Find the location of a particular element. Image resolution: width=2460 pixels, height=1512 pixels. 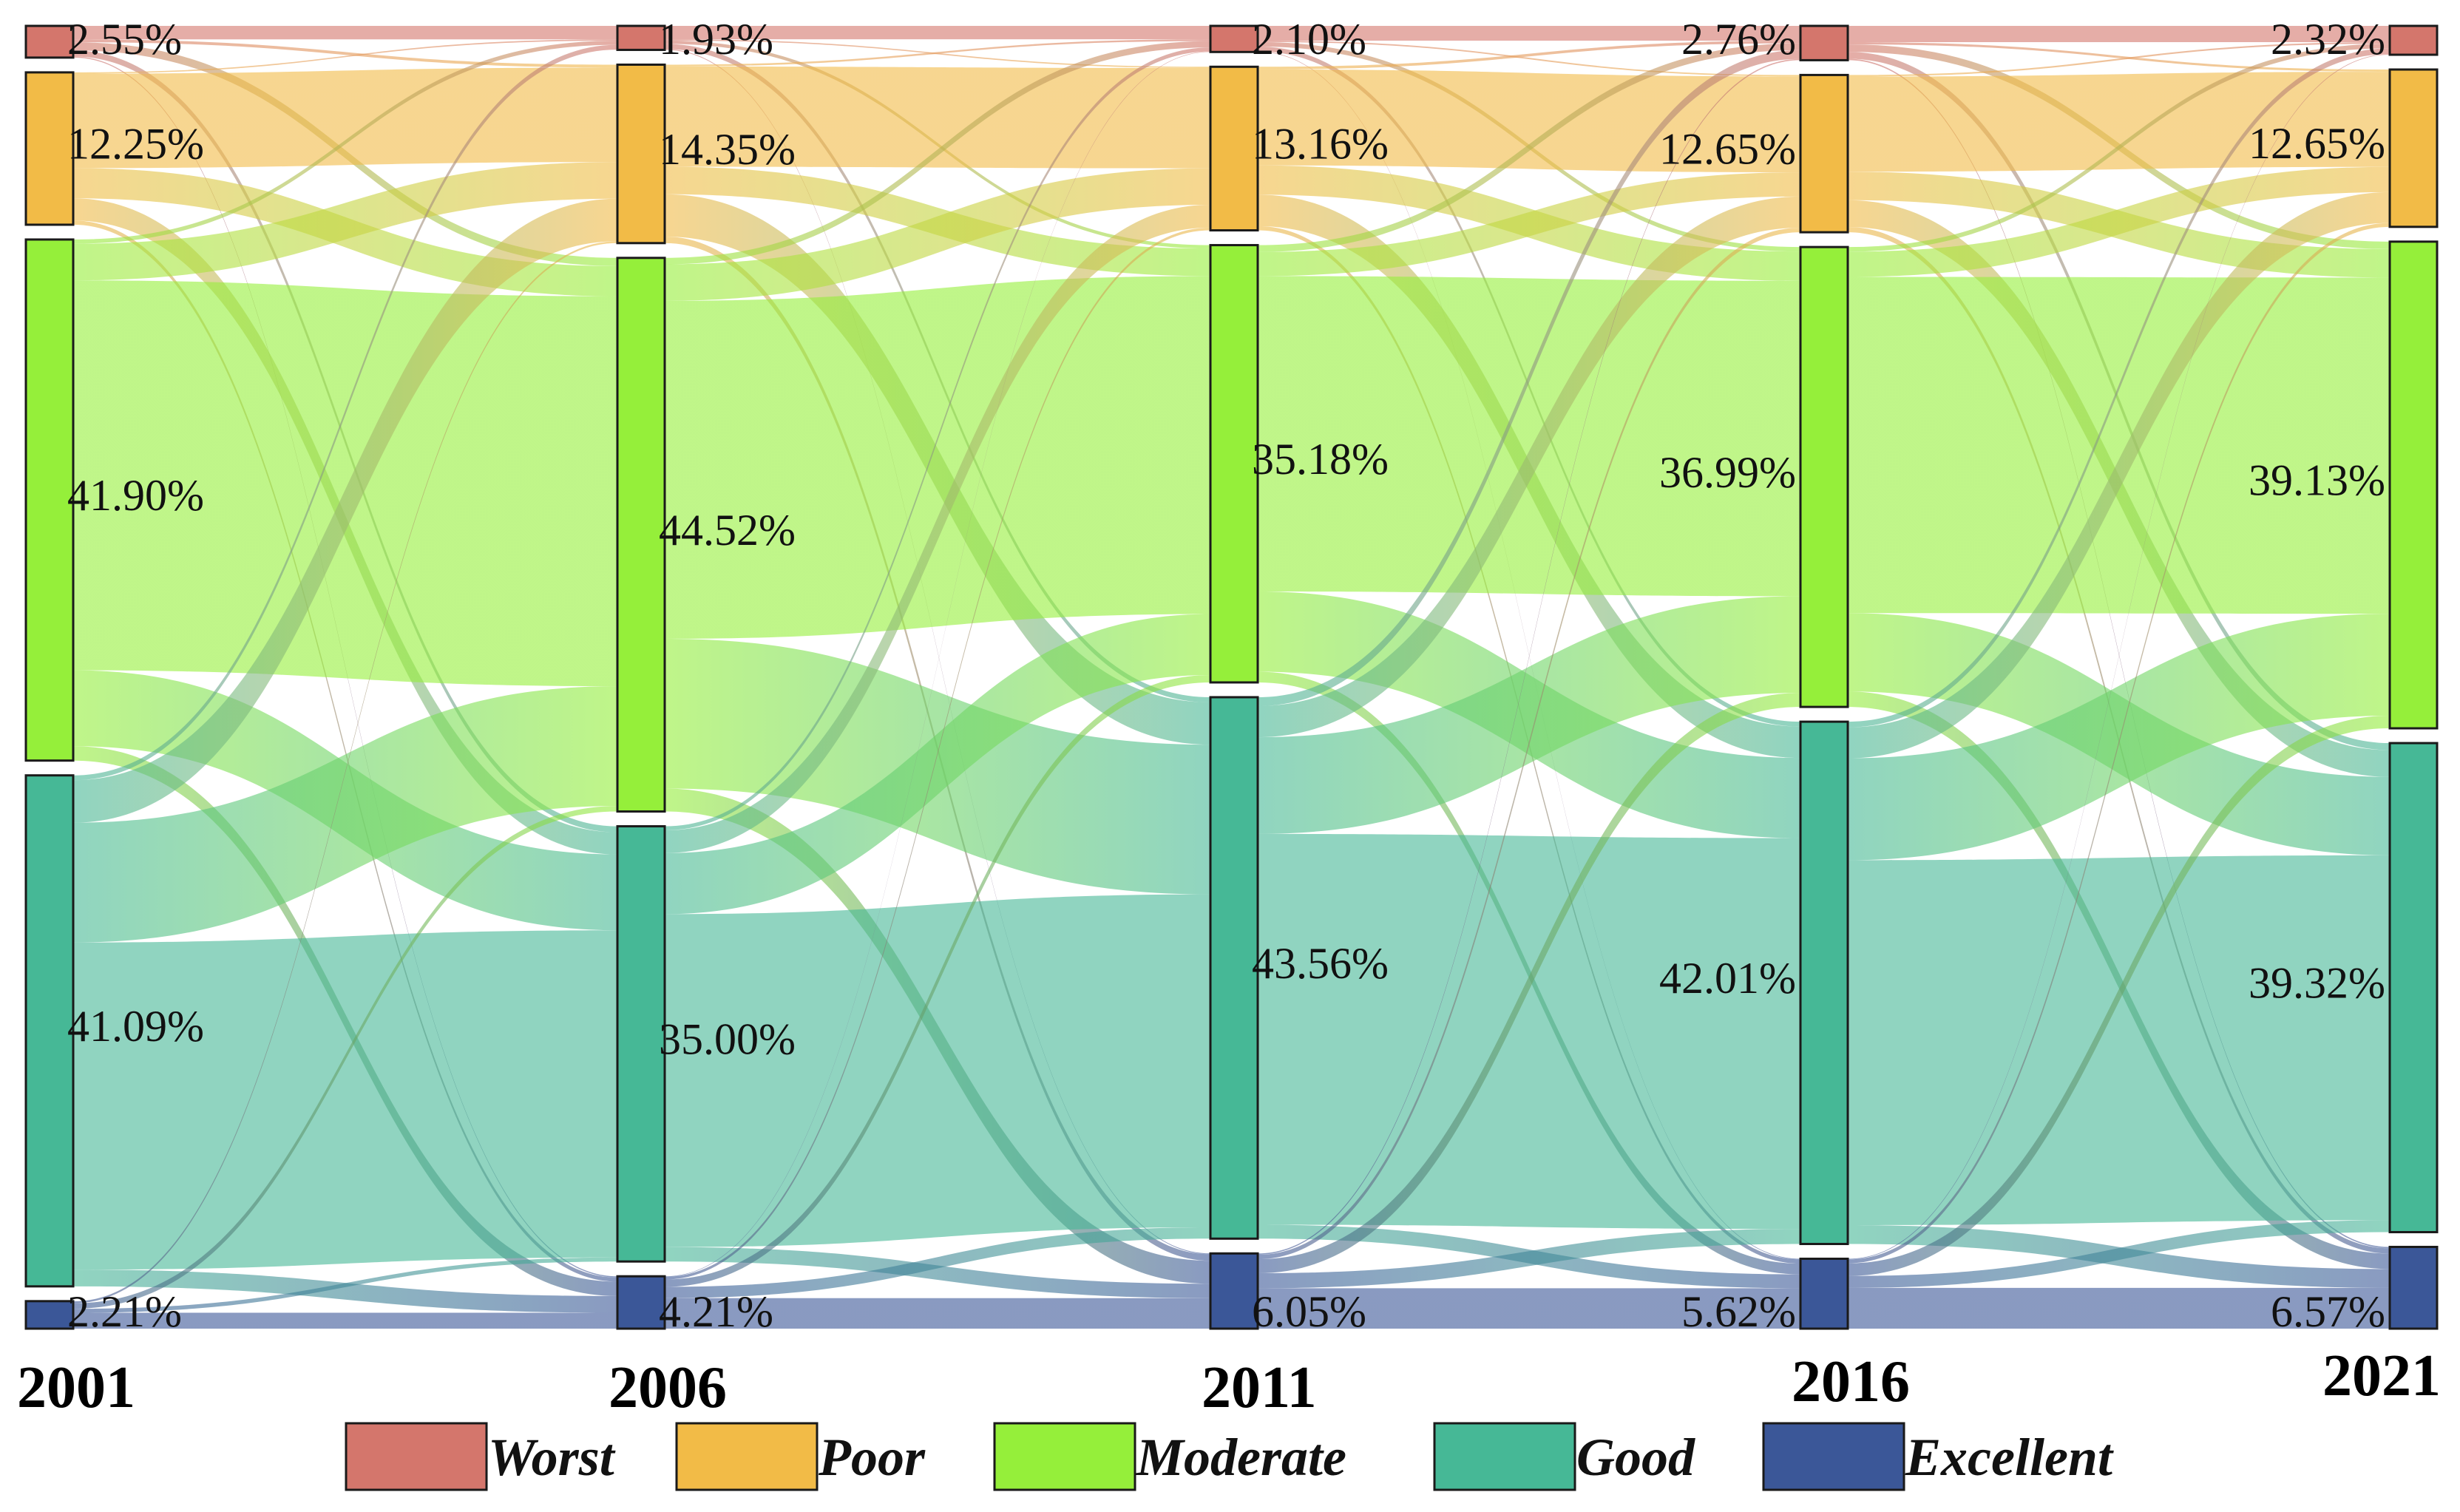

node-2006-moderate is located at coordinates (641, 535).